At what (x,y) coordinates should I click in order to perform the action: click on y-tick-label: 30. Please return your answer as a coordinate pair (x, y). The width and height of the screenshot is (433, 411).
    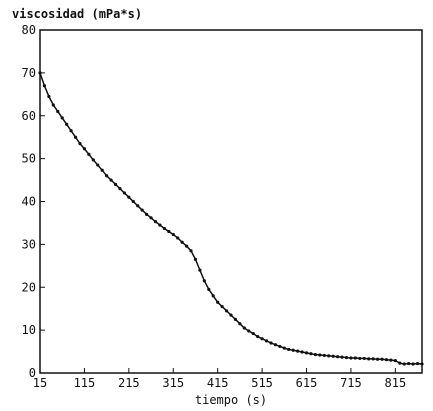
    Looking at the image, I should click on (29, 244).